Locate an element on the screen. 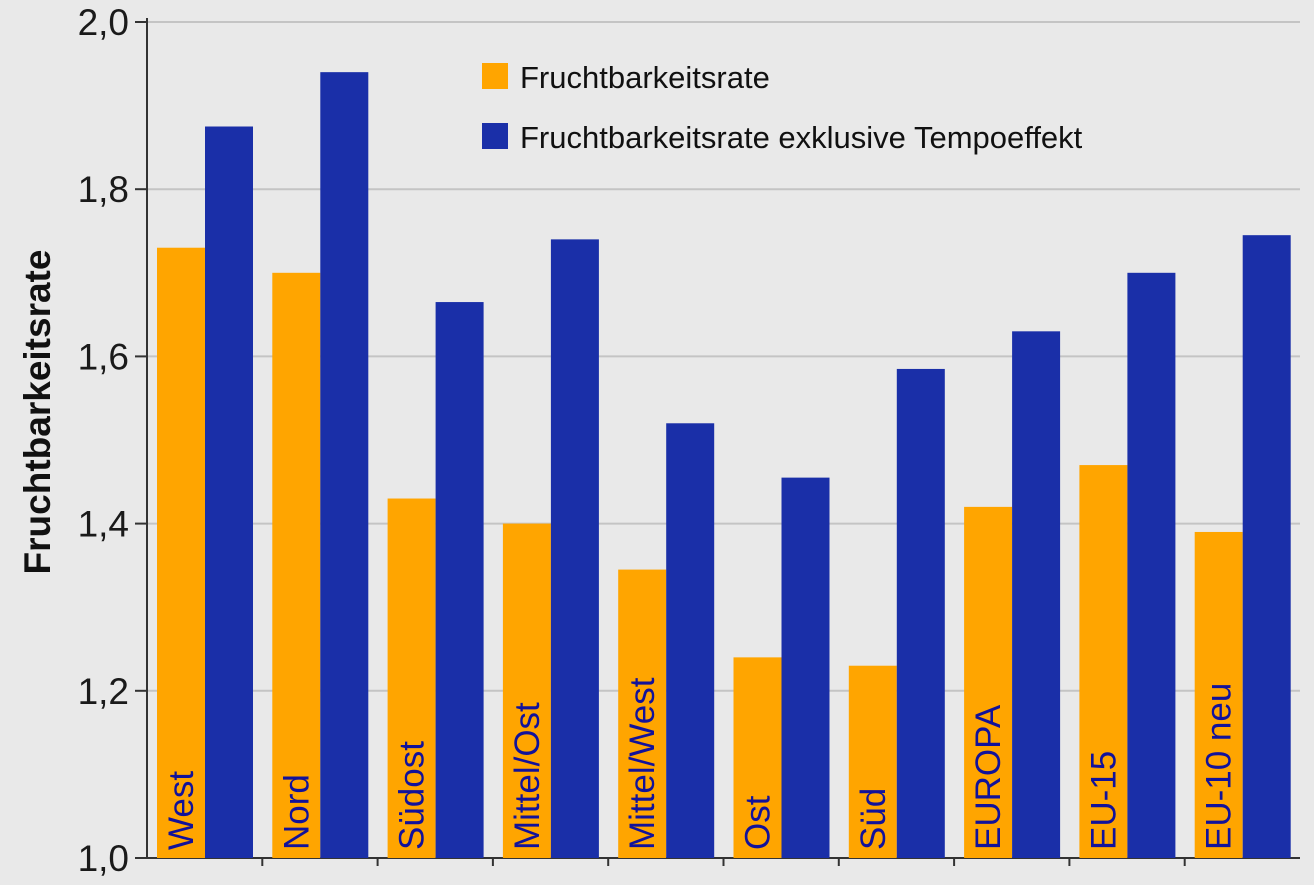 The image size is (1314, 885). legend-label-fruchtbarkeitsrate: Fruchtbarkeitsrate is located at coordinates (645, 77).